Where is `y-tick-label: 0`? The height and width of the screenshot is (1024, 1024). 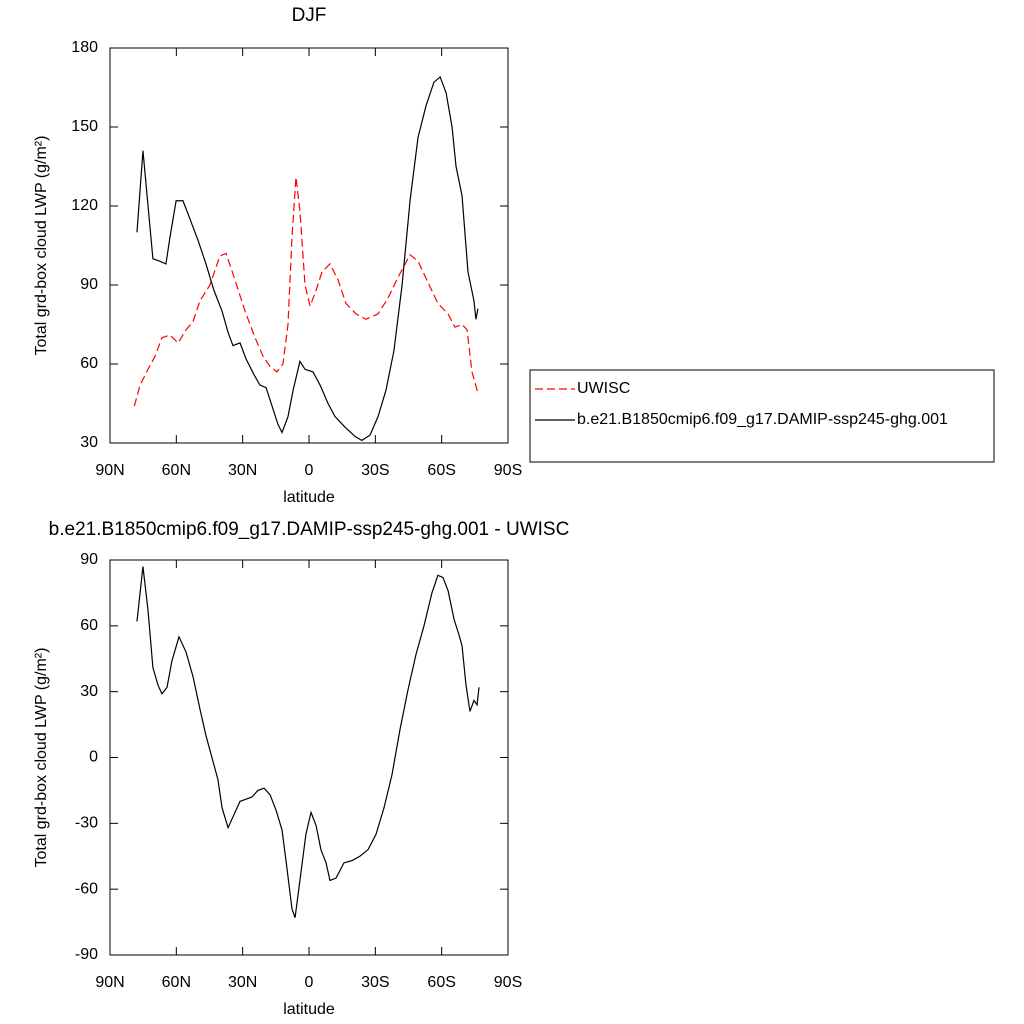 y-tick-label: 0 is located at coordinates (93, 757).